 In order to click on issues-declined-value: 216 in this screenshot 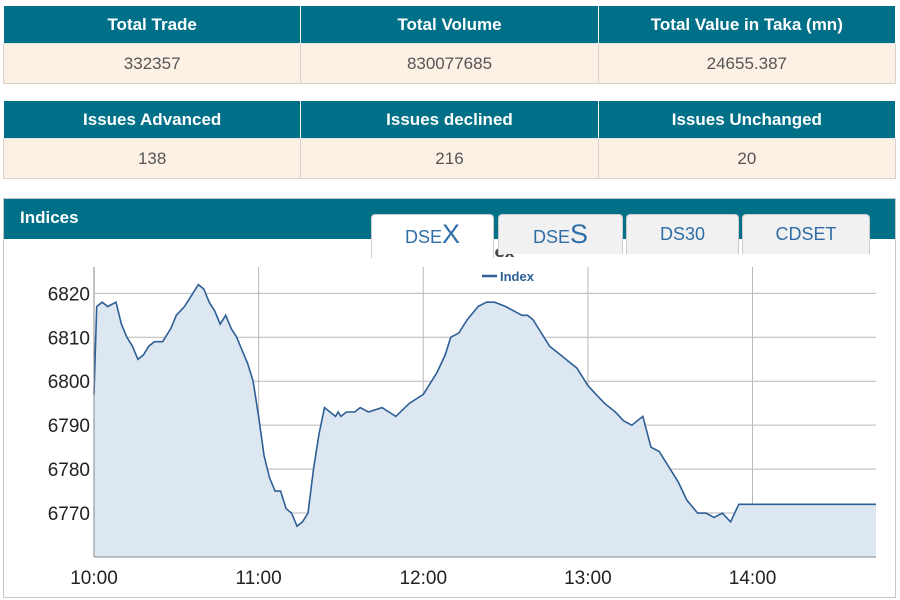, I will do `click(449, 158)`.